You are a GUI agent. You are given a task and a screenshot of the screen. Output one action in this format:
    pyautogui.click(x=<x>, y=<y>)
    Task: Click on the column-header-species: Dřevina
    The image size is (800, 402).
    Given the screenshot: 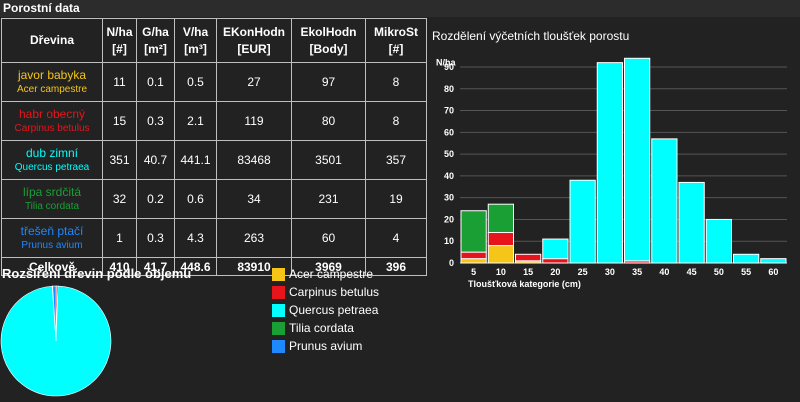 What is the action you would take?
    pyautogui.click(x=52, y=40)
    